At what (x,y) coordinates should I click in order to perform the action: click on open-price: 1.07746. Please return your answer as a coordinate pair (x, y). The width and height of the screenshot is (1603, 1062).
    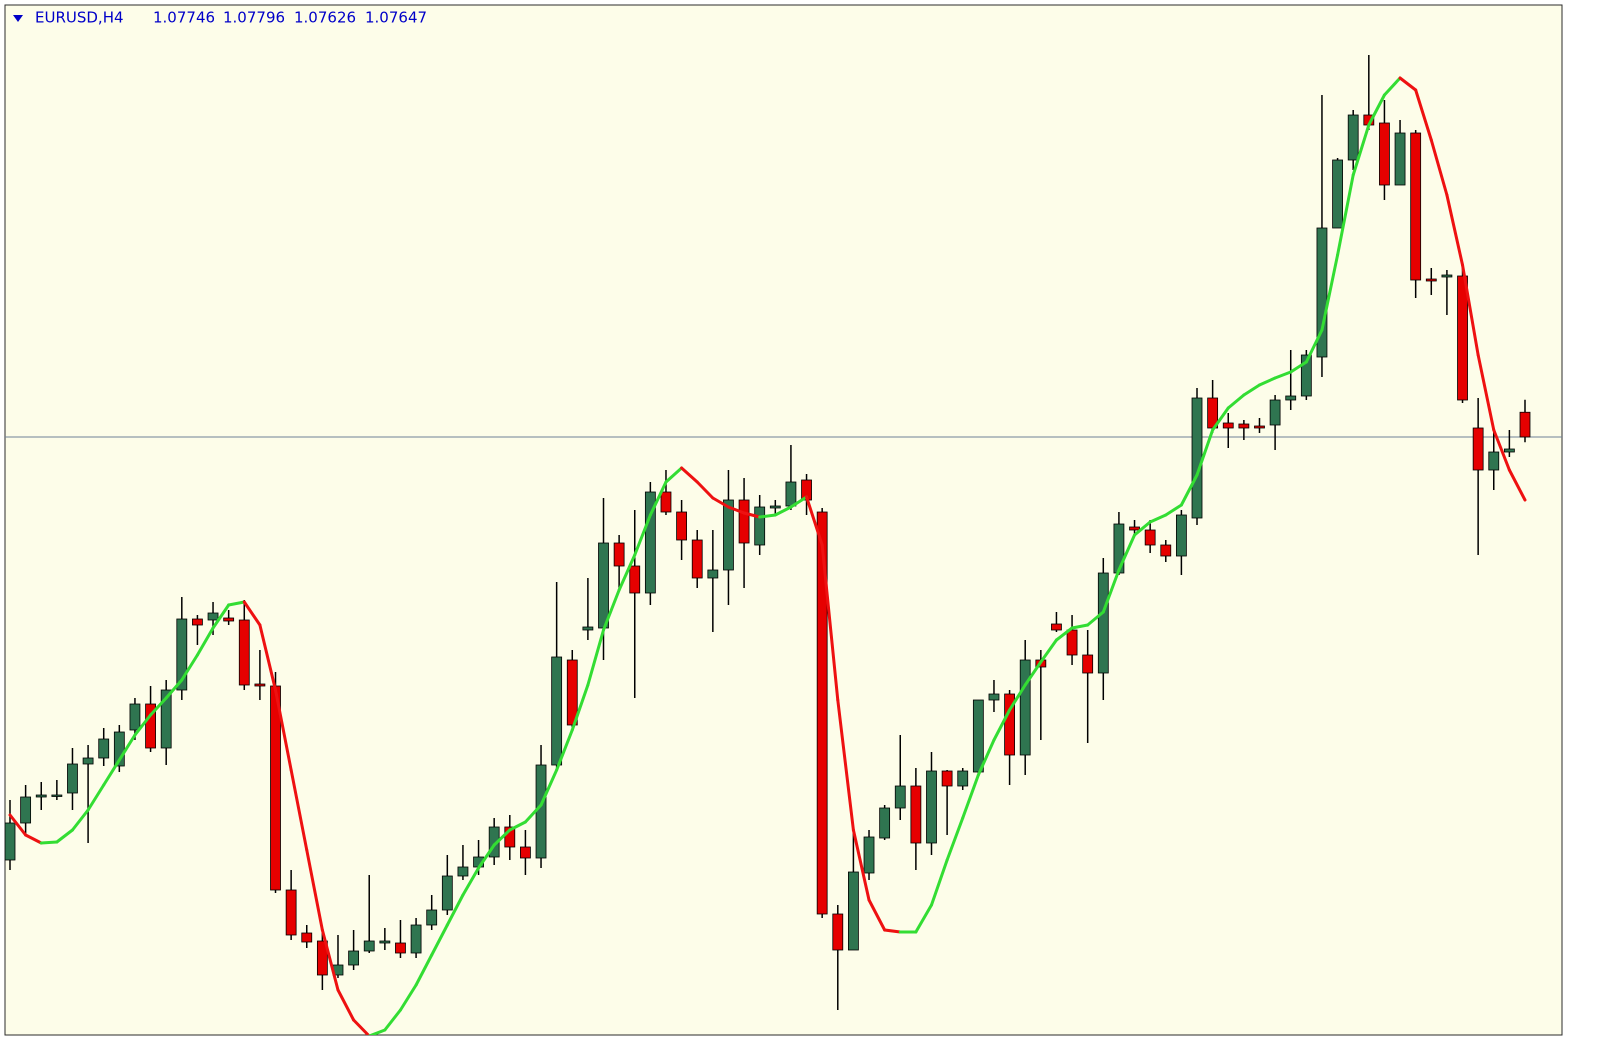
    Looking at the image, I should click on (184, 18).